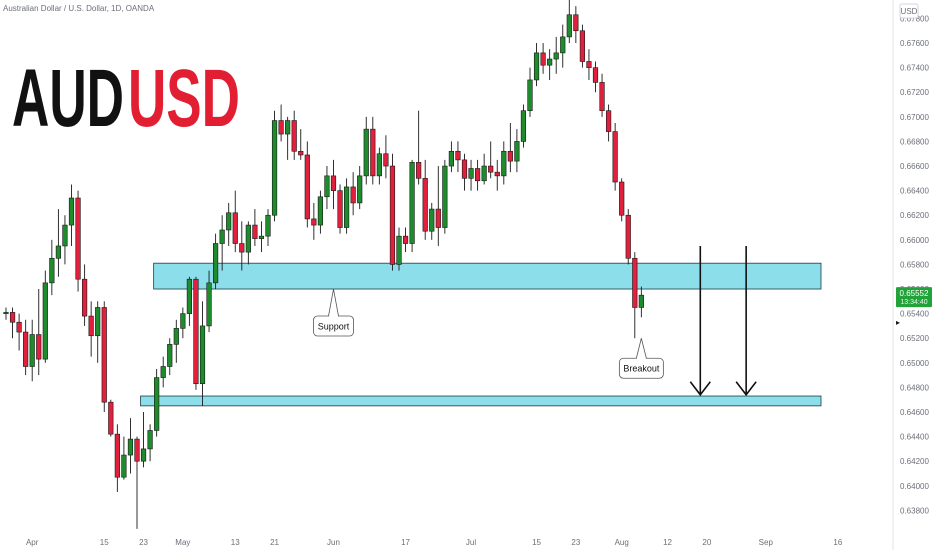 The height and width of the screenshot is (550, 932). I want to click on scroll-marker-icon: ▸, so click(898, 322).